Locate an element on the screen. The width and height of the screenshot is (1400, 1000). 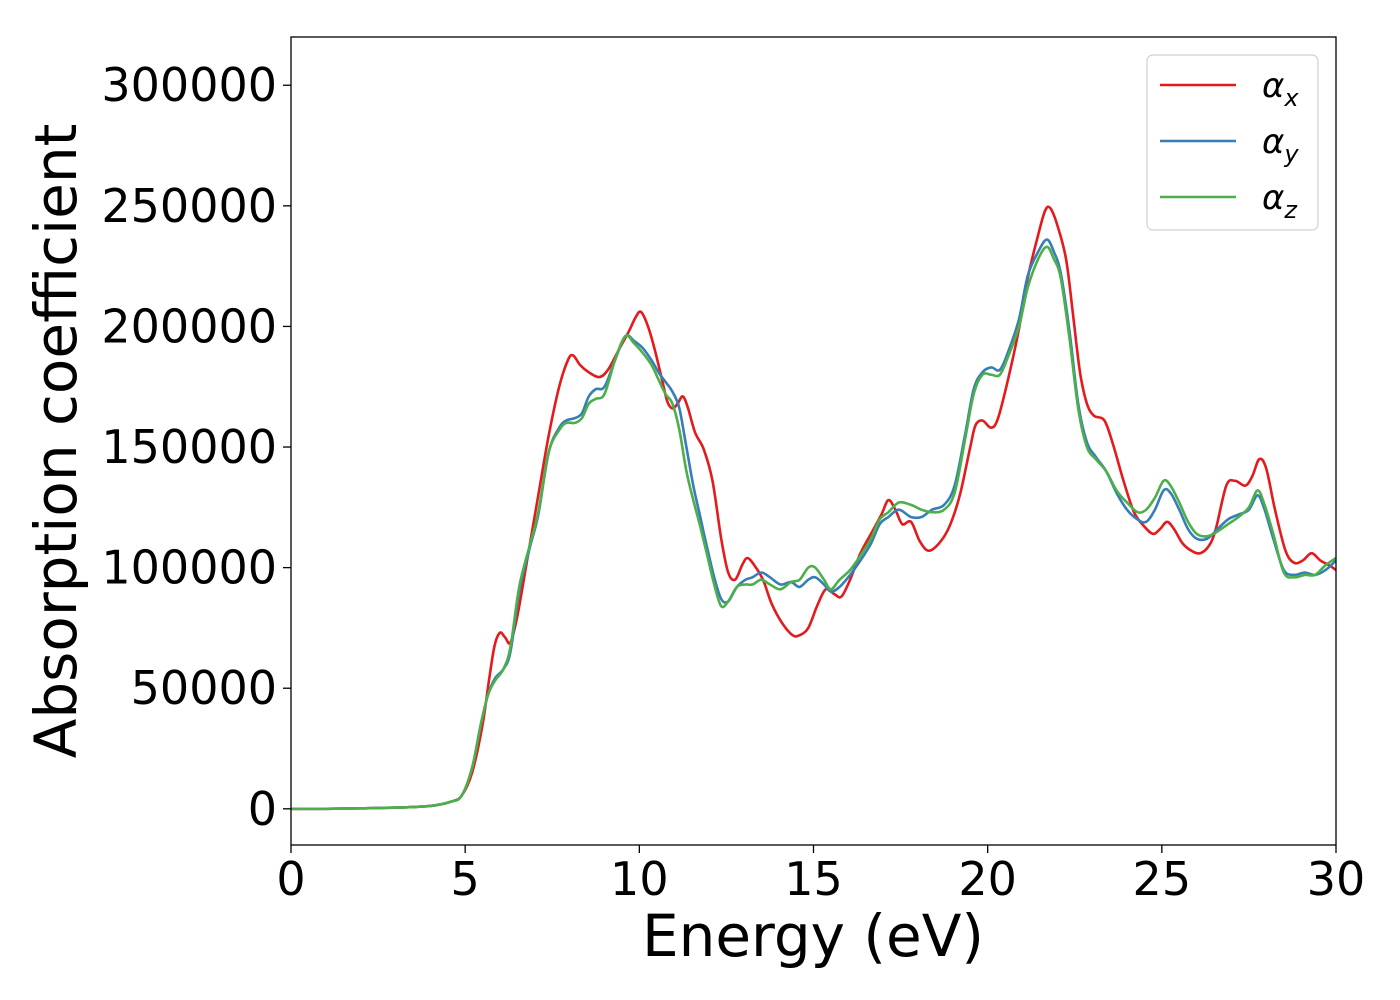
y-tick-label: 0 is located at coordinates (262, 809).